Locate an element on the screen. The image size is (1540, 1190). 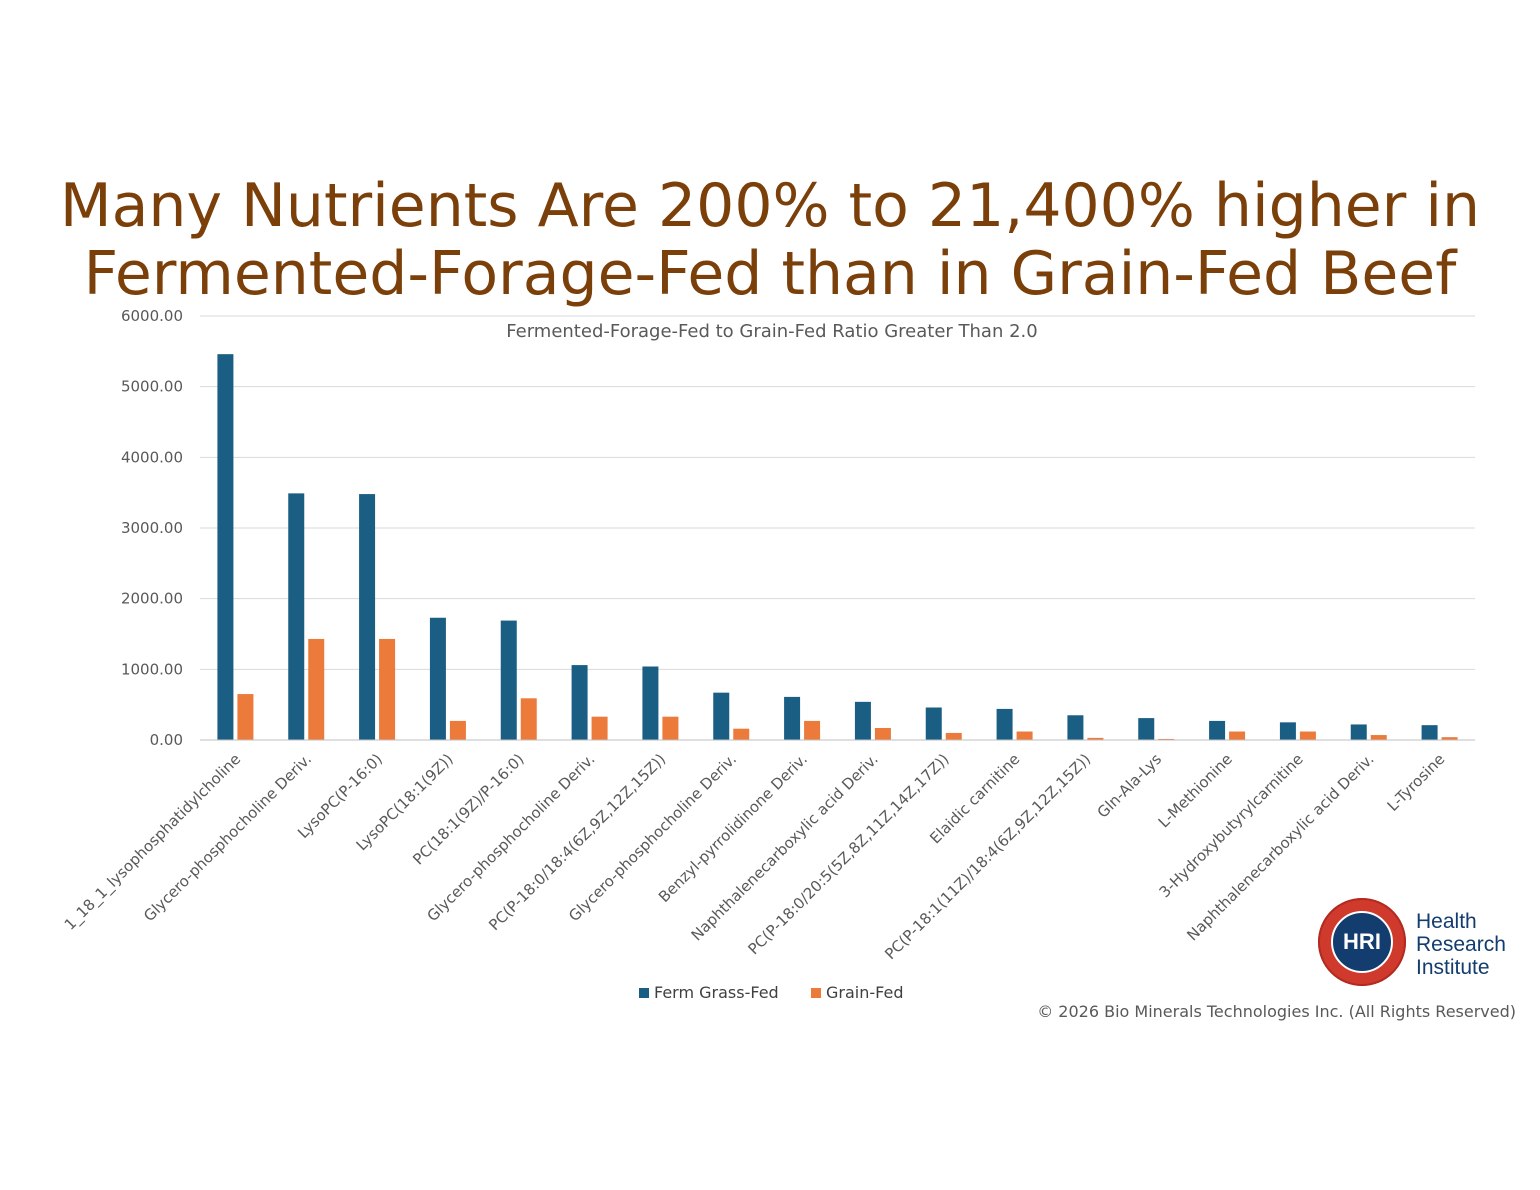
legend-label-ferm-grass-fed: Ferm Grass-Fed is located at coordinates (716, 992).